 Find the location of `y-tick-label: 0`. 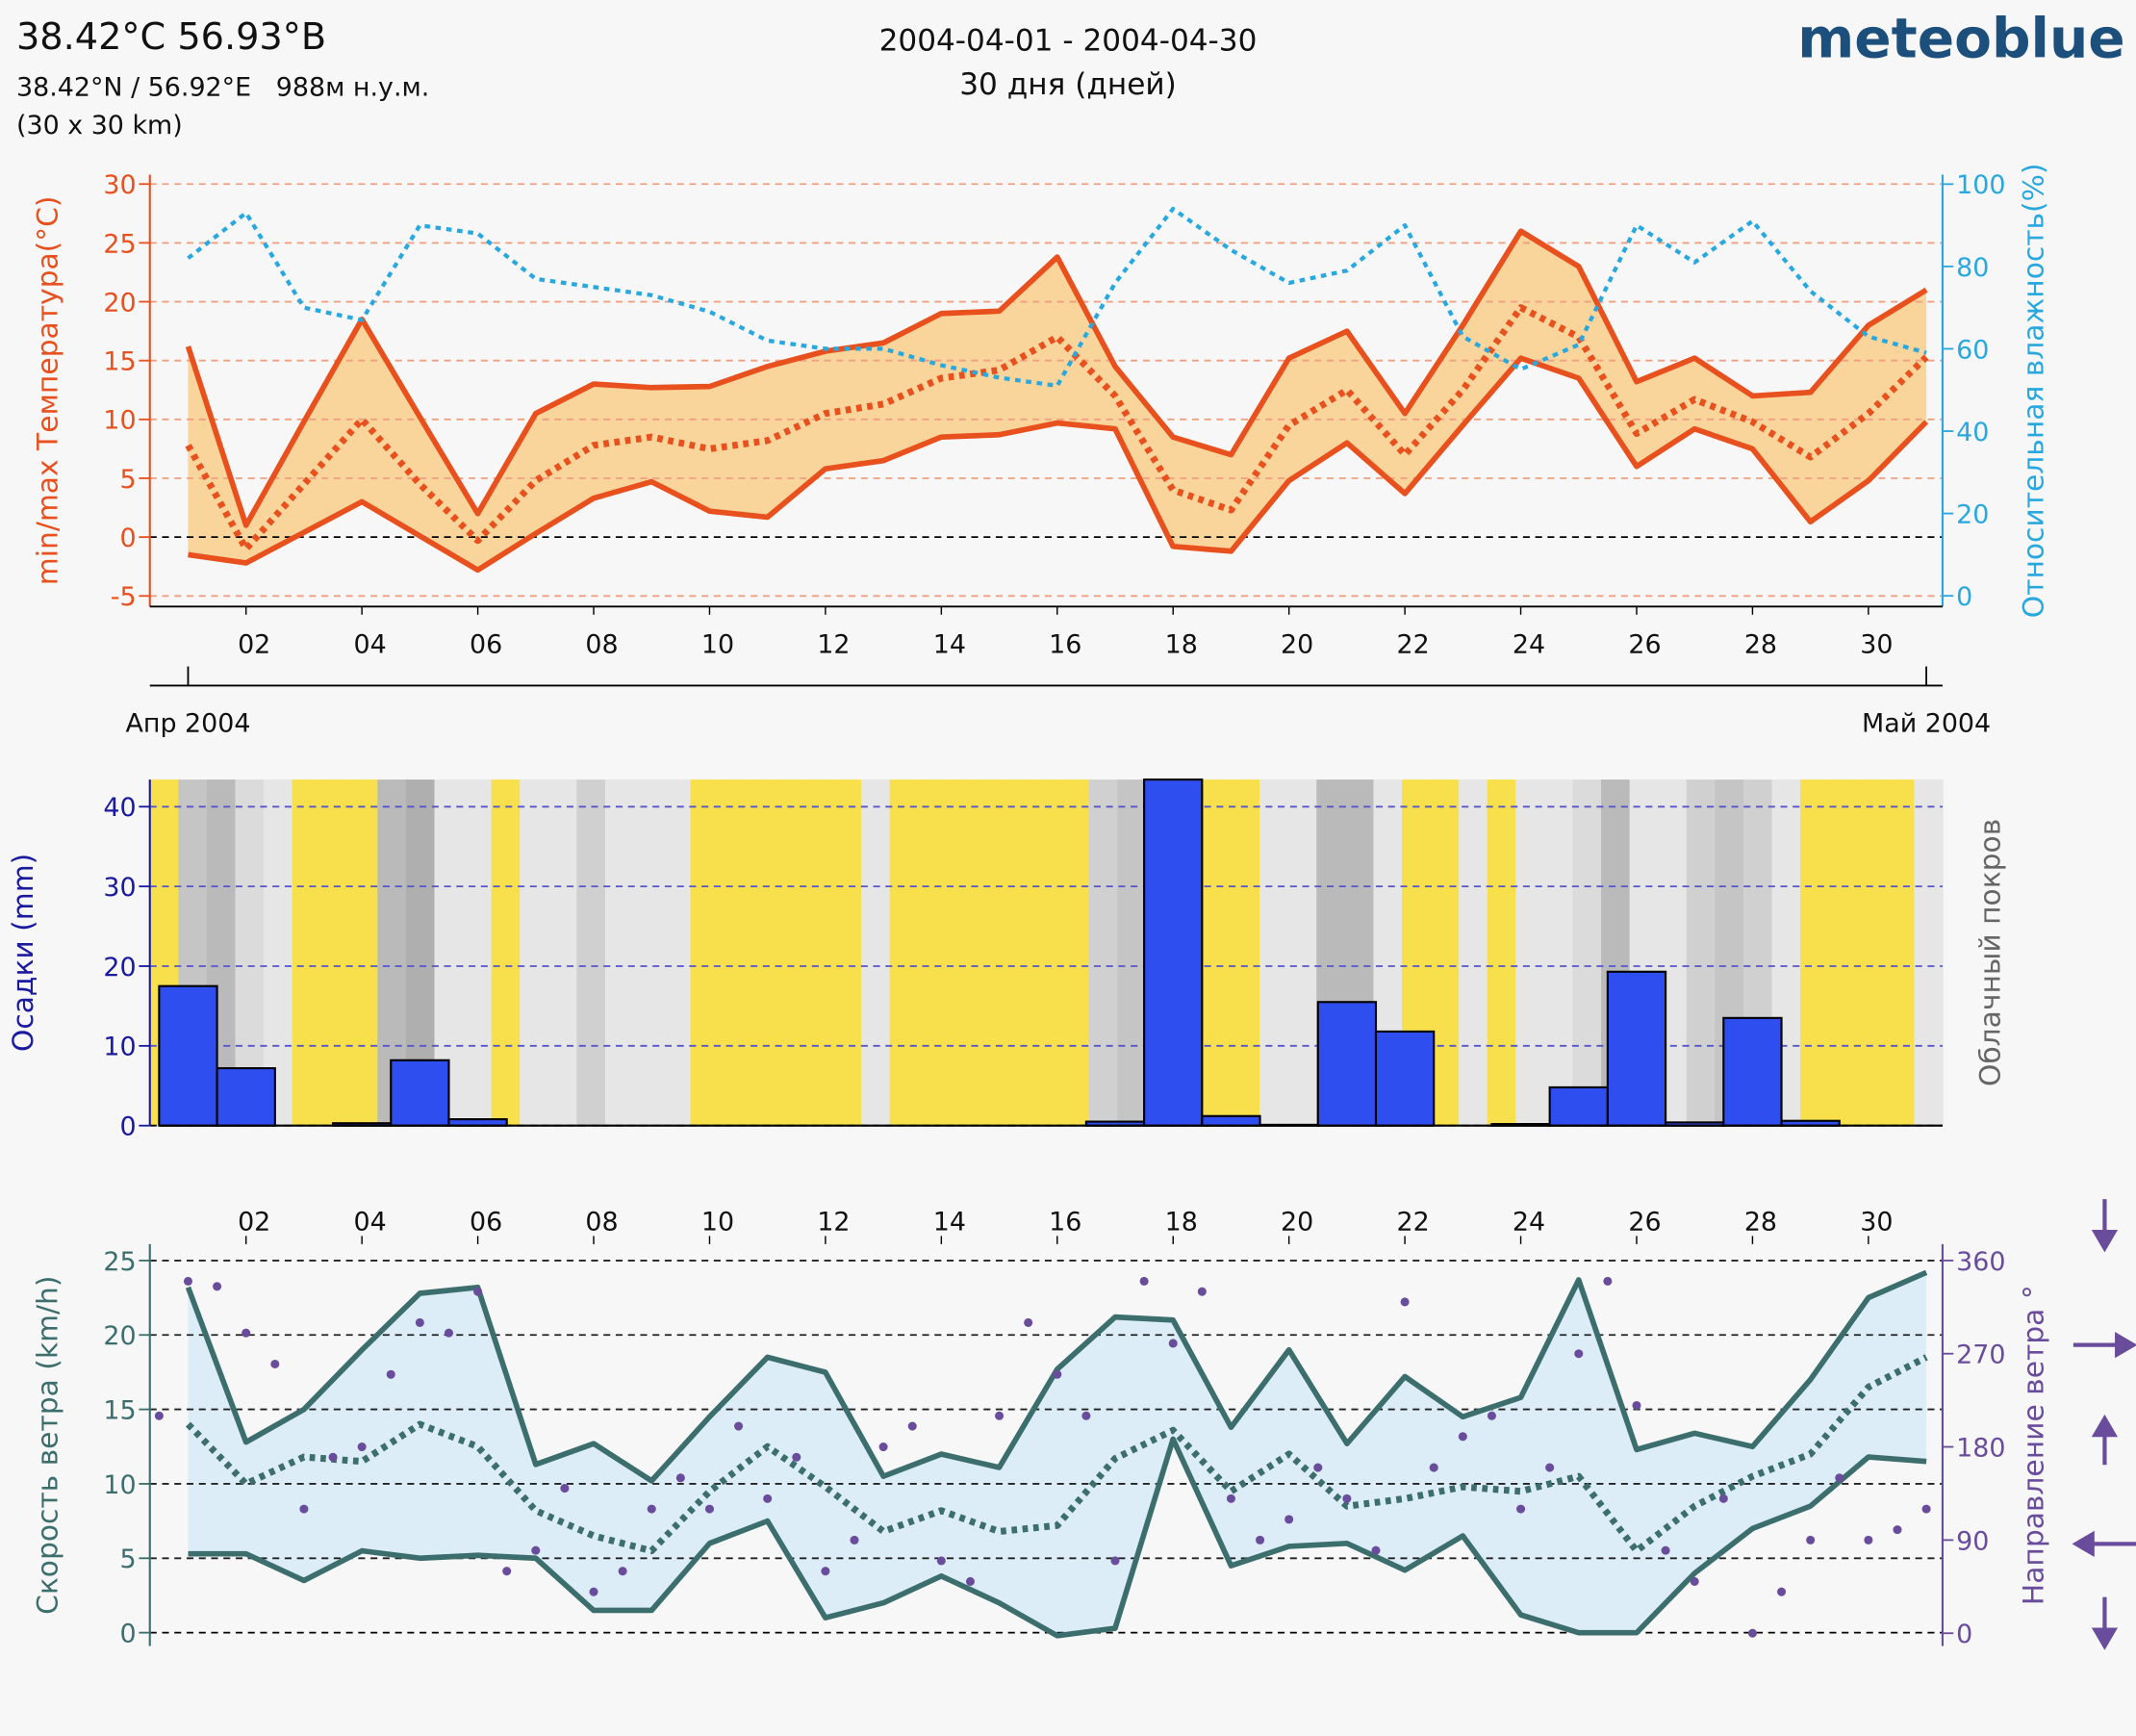

y-tick-label: 0 is located at coordinates (127, 1127).